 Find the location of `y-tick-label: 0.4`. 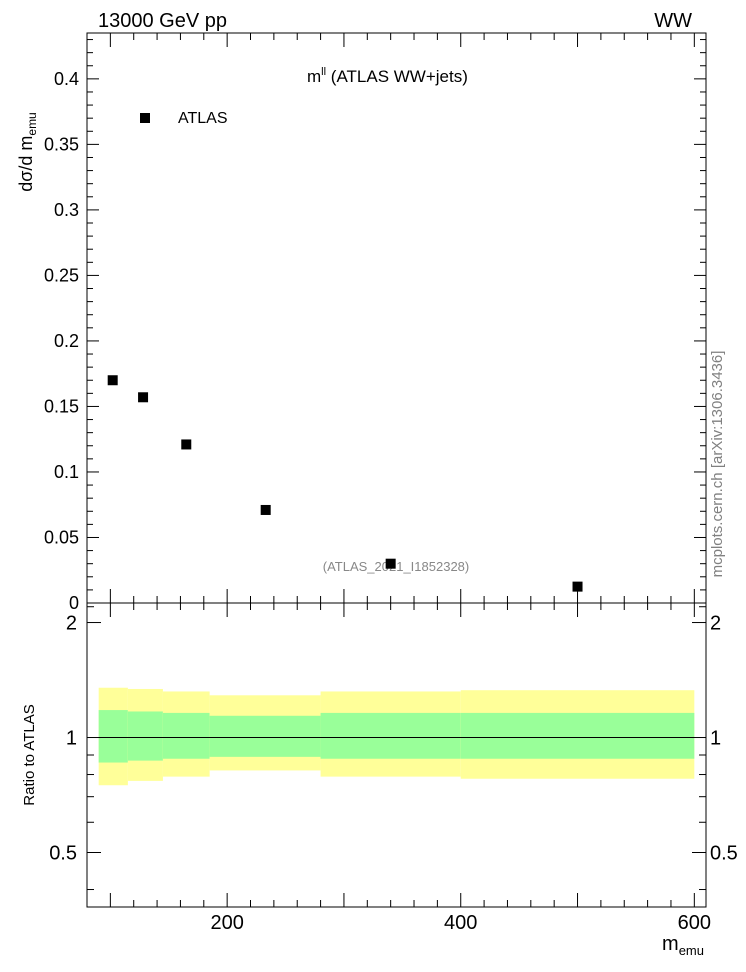

y-tick-label: 0.4 is located at coordinates (66, 79).